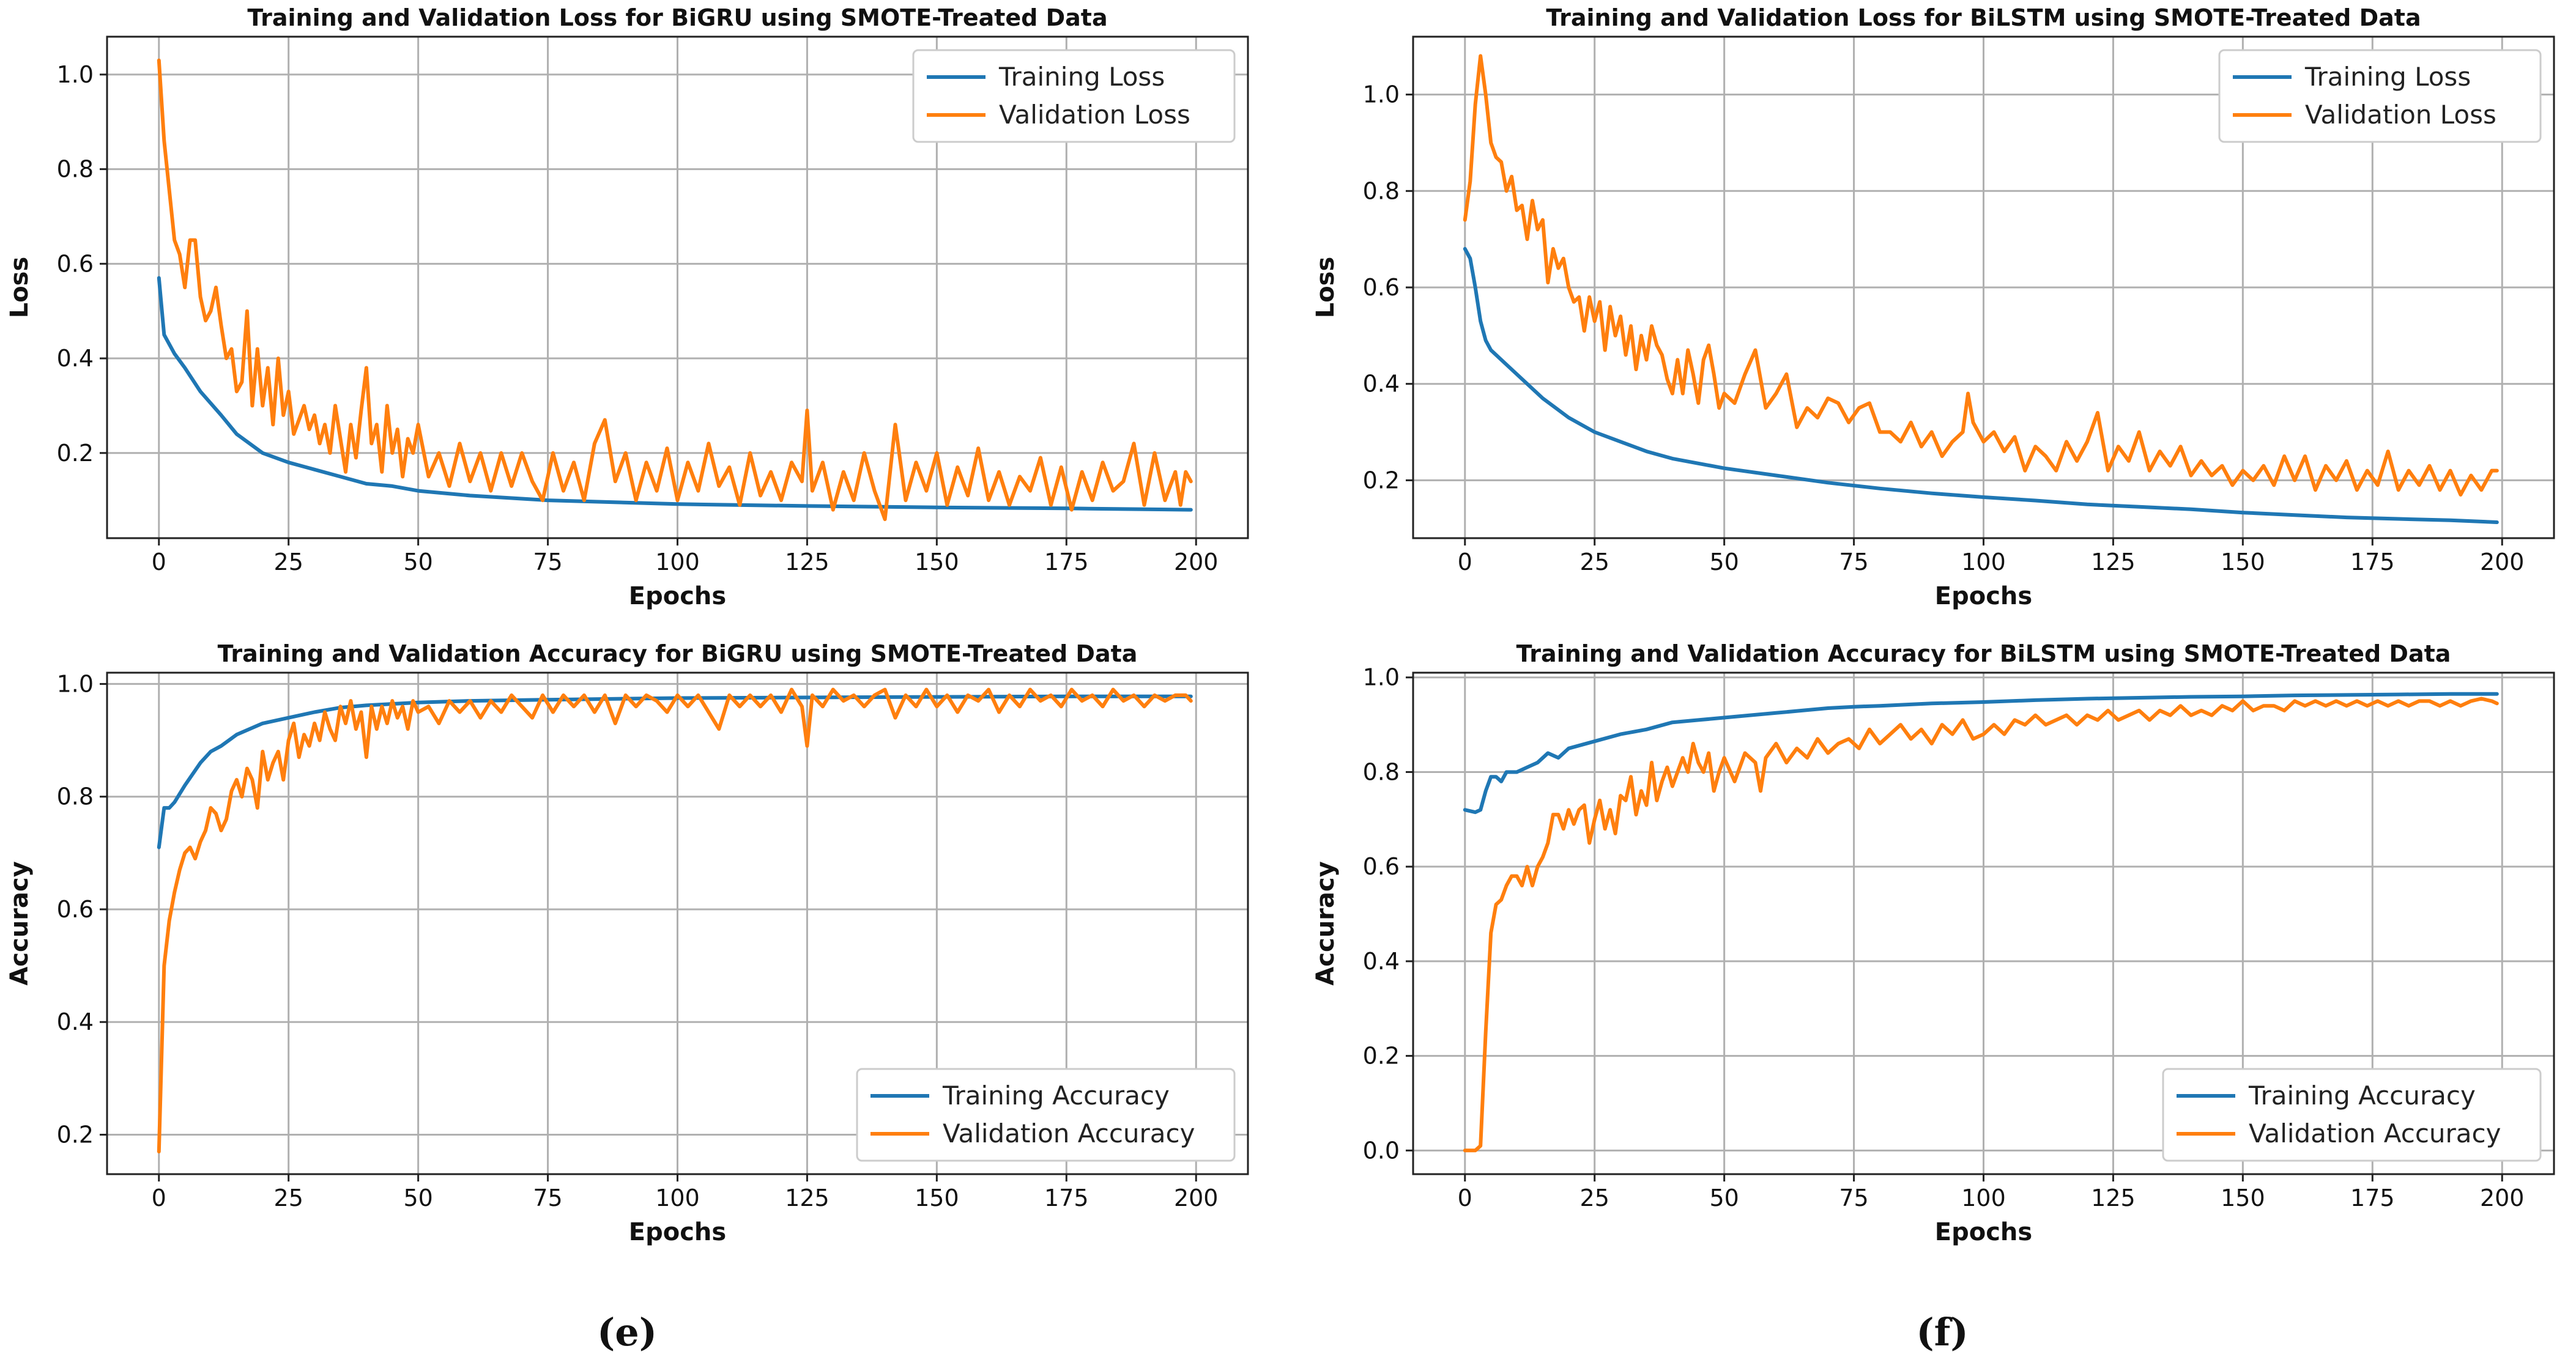 Image resolution: width=2576 pixels, height=1368 pixels. I want to click on y-tick-label: 0.0, so click(1381, 1151).